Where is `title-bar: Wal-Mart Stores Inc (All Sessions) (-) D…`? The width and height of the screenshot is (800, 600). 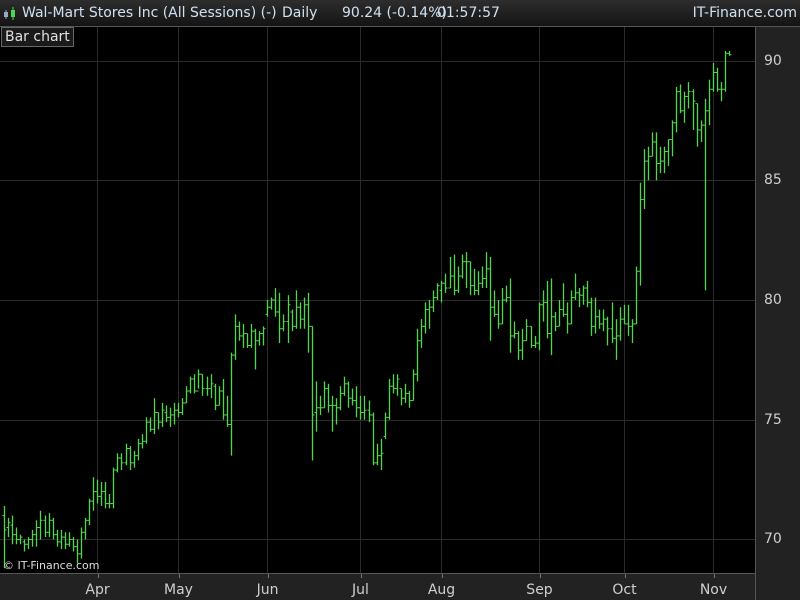 title-bar: Wal-Mart Stores Inc (All Sessions) (-) D… is located at coordinates (400, 13).